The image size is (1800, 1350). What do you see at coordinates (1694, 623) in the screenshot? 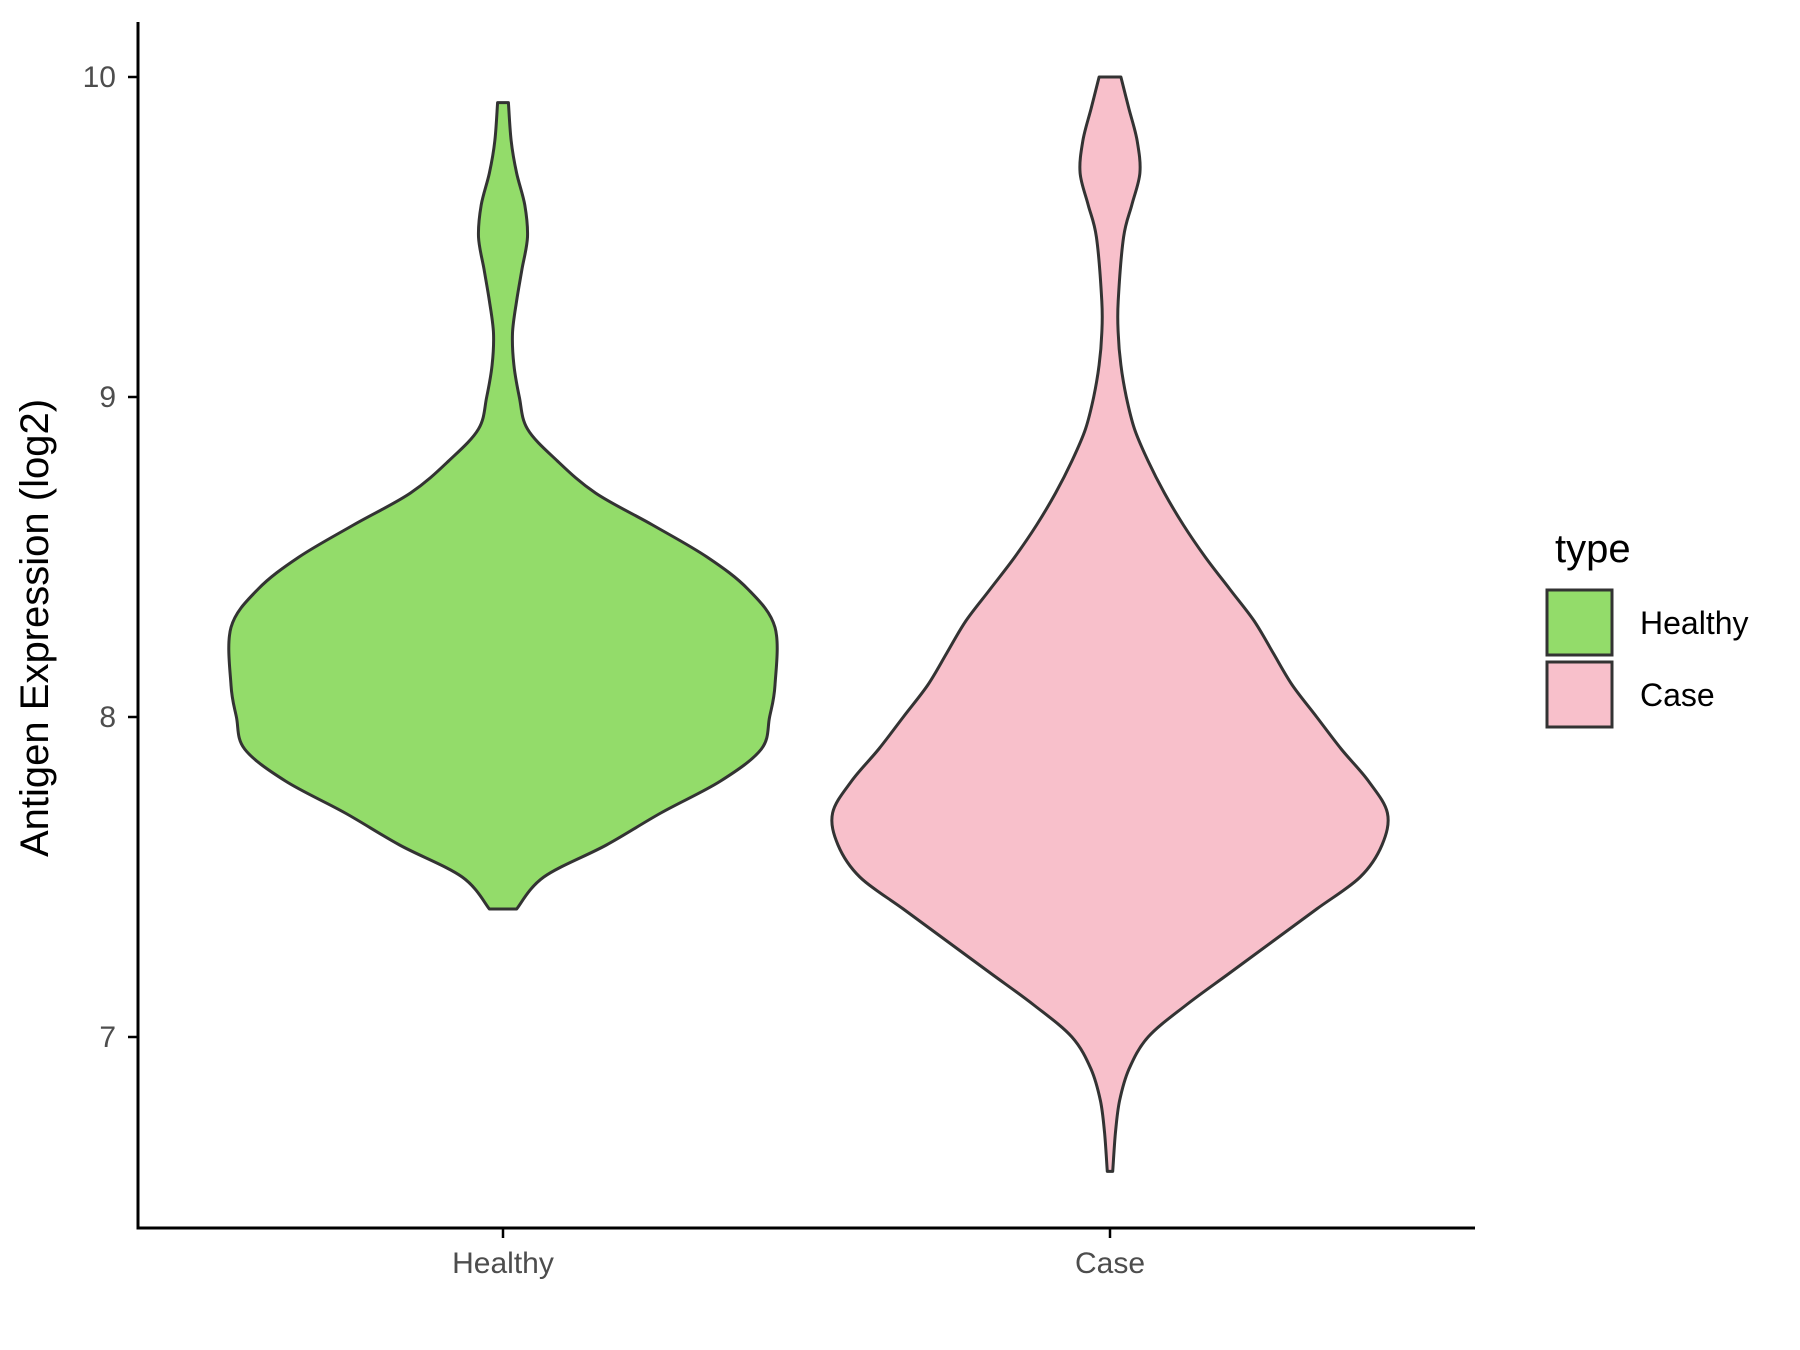
I see `legend-label-healthy: Healthy` at bounding box center [1694, 623].